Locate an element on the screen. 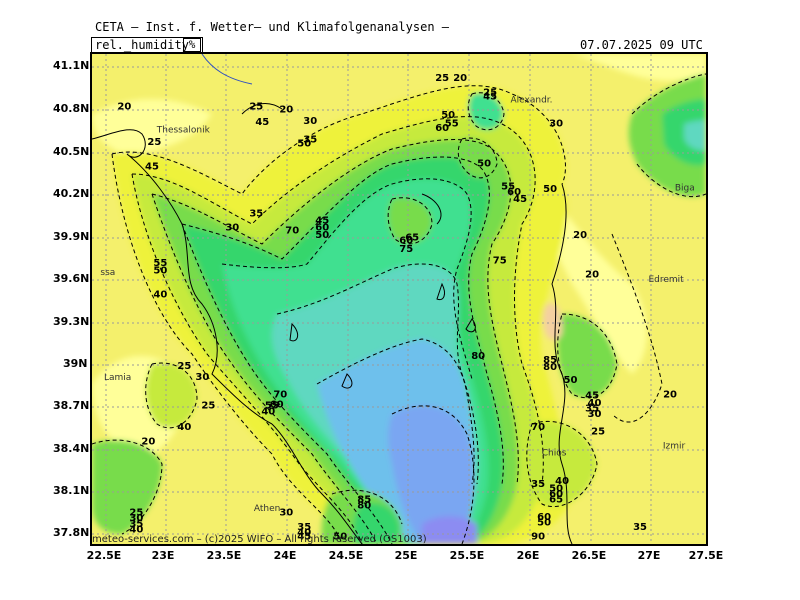 This screenshot has height=600, width=800. lon-tick: 27.5E is located at coordinates (706, 555).